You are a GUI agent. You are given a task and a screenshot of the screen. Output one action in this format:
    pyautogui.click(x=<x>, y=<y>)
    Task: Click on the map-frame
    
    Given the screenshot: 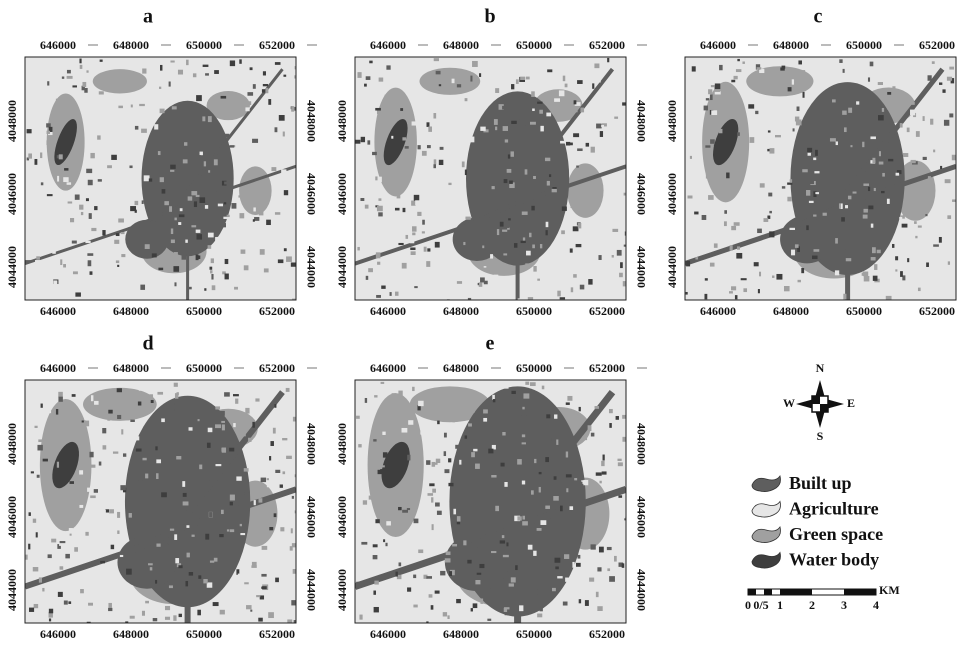 What is the action you would take?
    pyautogui.click(x=160, y=501)
    